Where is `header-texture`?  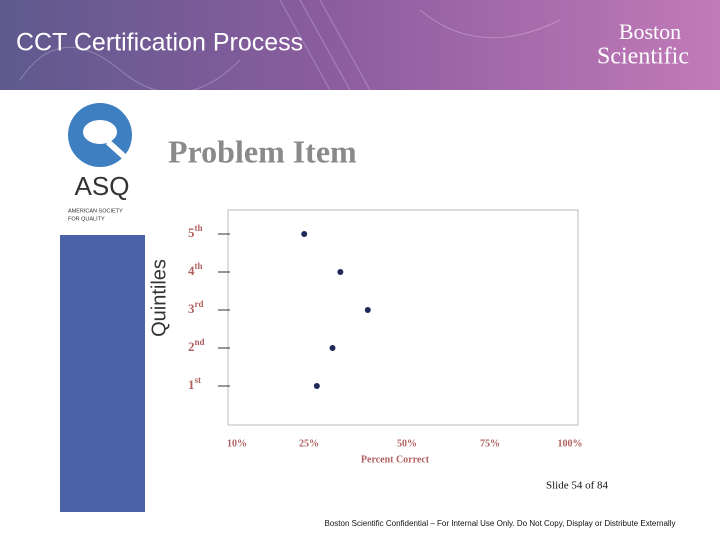
header-texture is located at coordinates (290, 47).